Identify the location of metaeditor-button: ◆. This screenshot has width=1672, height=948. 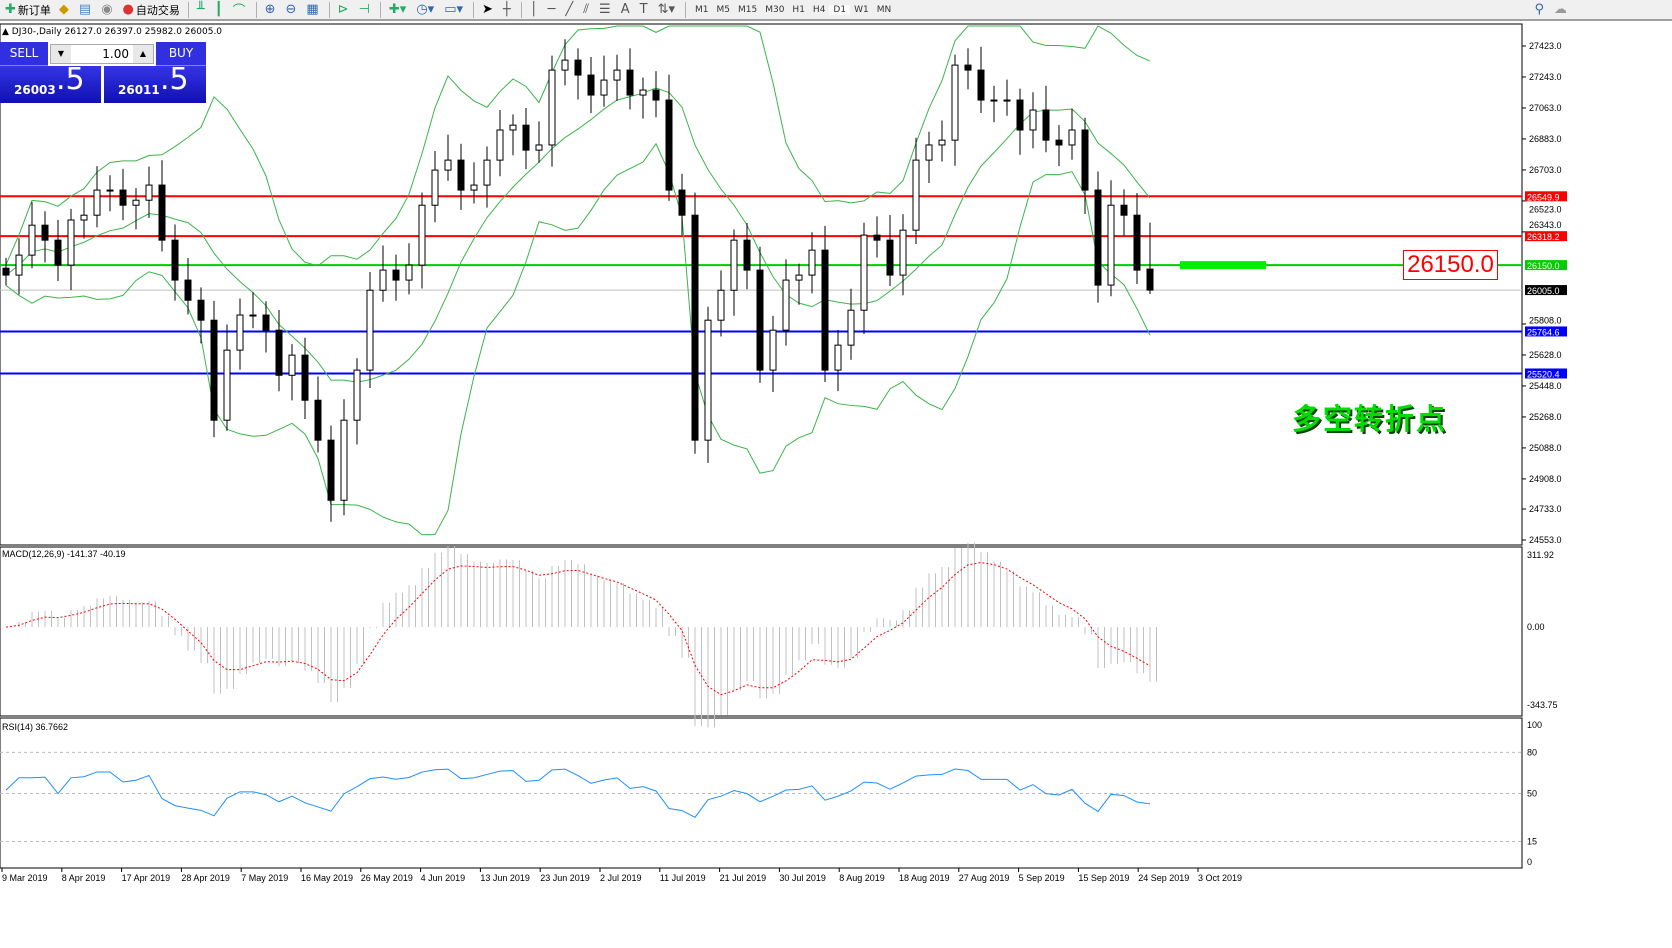
(65, 9).